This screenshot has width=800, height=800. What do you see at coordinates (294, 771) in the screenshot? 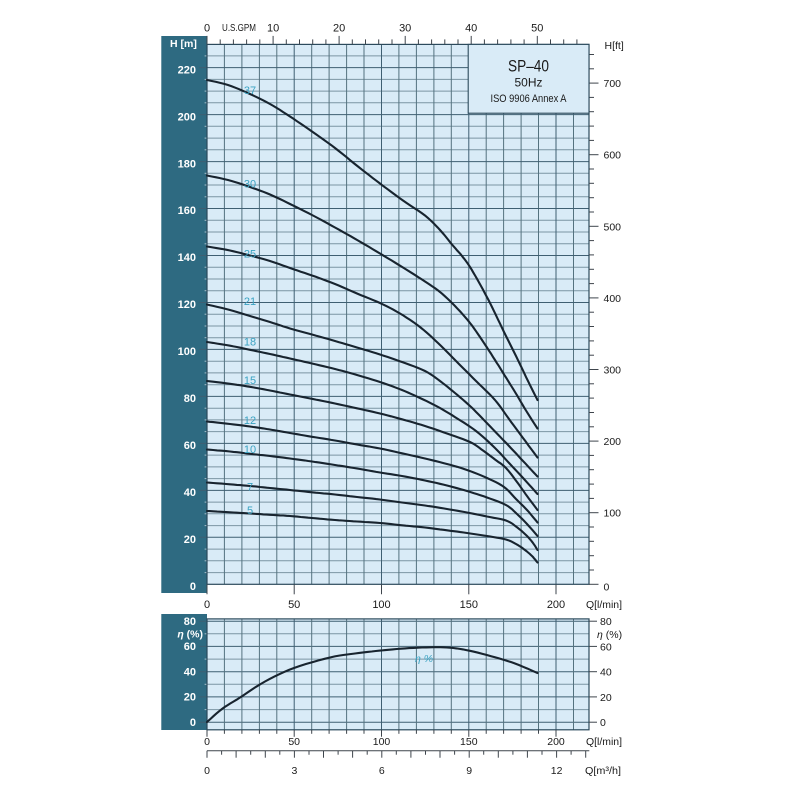
I see `svg-text: 3` at bounding box center [294, 771].